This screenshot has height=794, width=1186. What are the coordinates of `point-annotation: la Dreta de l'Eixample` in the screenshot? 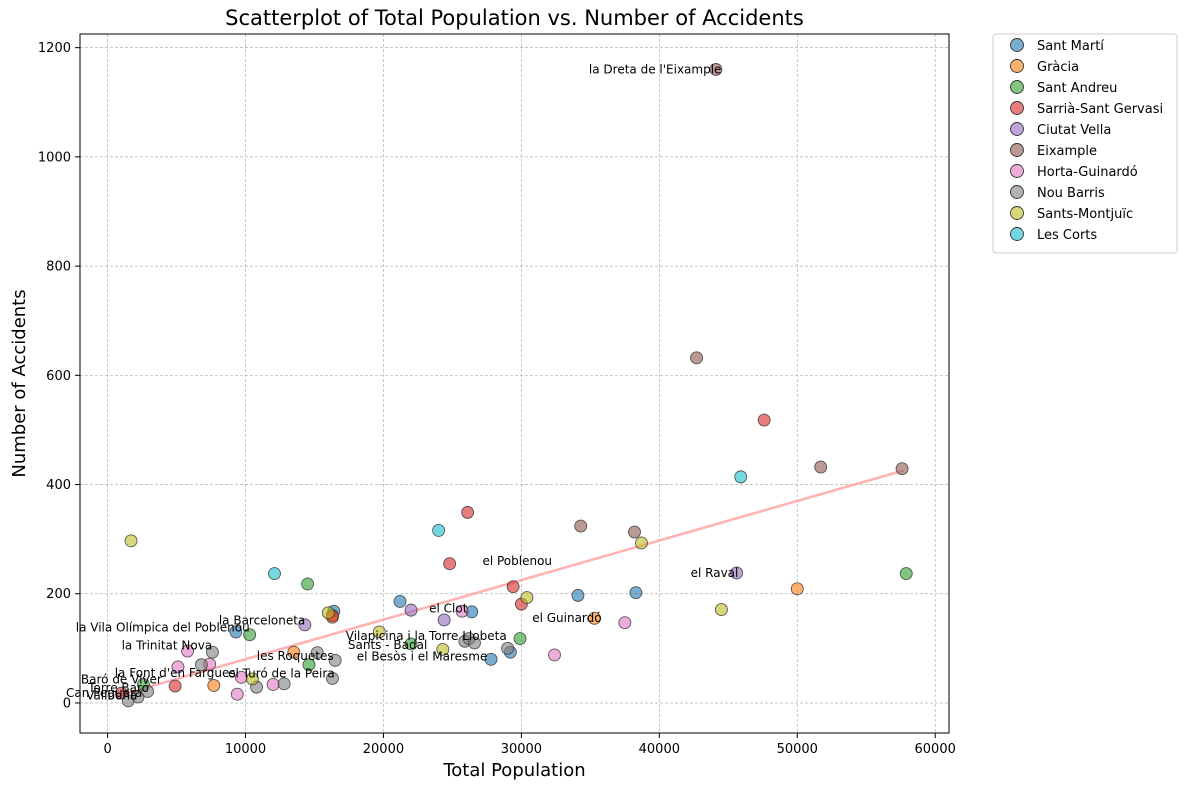 It's located at (655, 69).